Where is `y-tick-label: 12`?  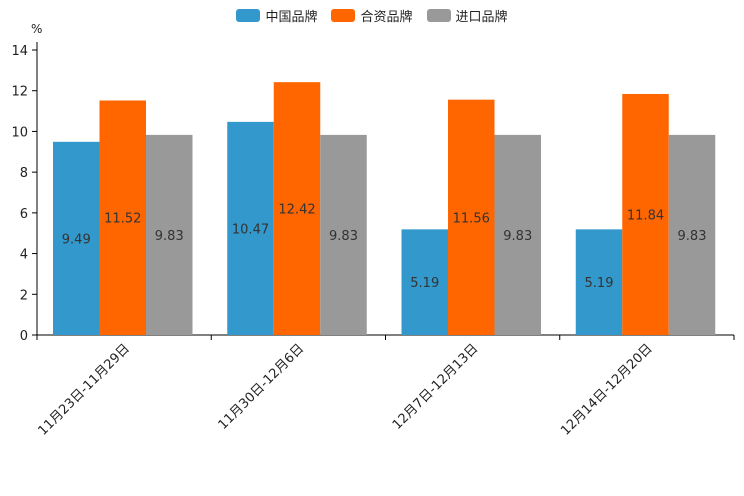 y-tick-label: 12 is located at coordinates (19, 92).